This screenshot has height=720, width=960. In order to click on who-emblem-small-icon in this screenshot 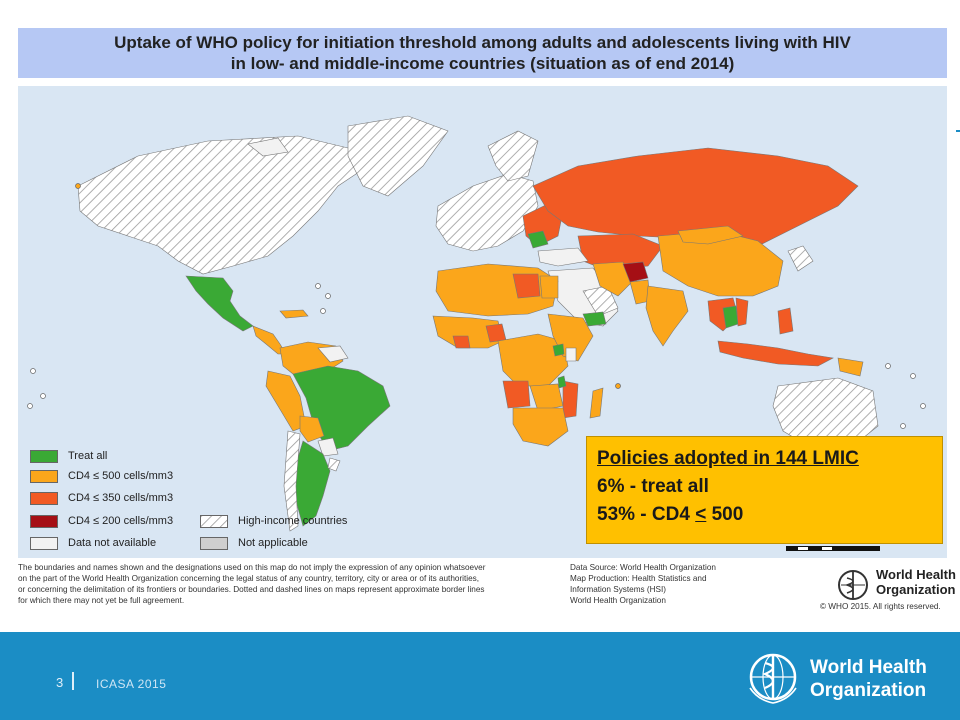, I will do `click(853, 585)`.